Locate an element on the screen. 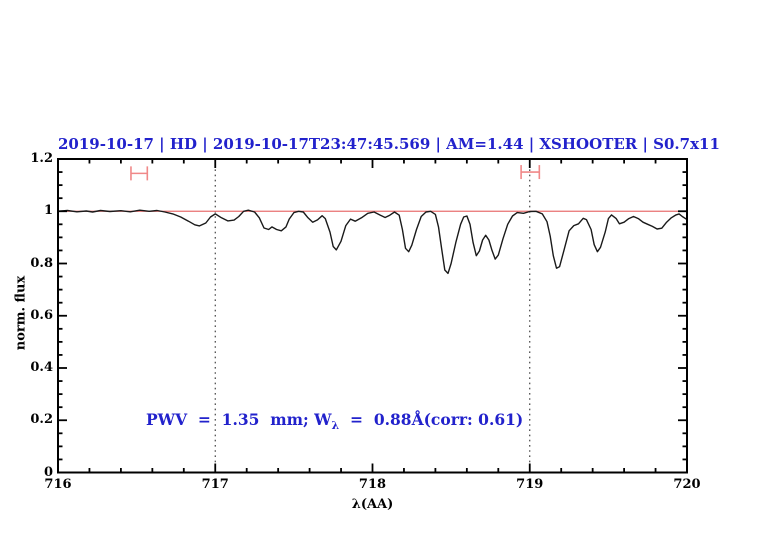 The image size is (782, 542). y-tick-label: 0.4 is located at coordinates (41, 367).